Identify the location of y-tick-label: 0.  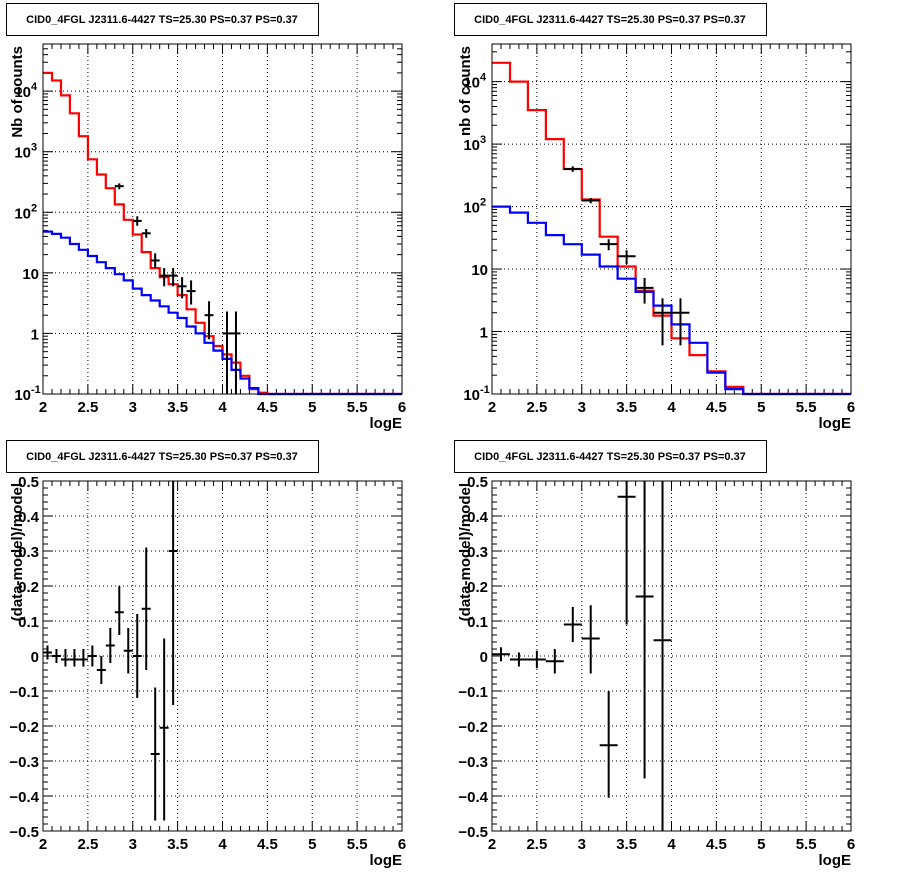
(35, 657).